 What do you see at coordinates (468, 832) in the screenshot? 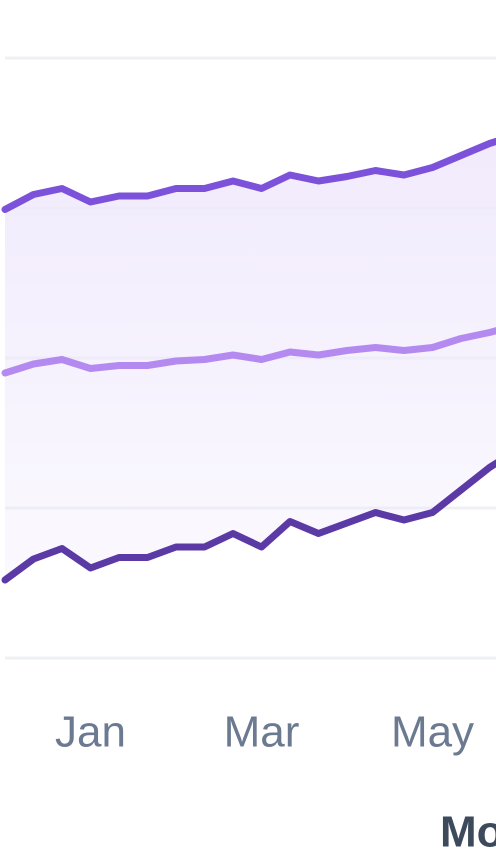
I see `x-axis-title: Mo` at bounding box center [468, 832].